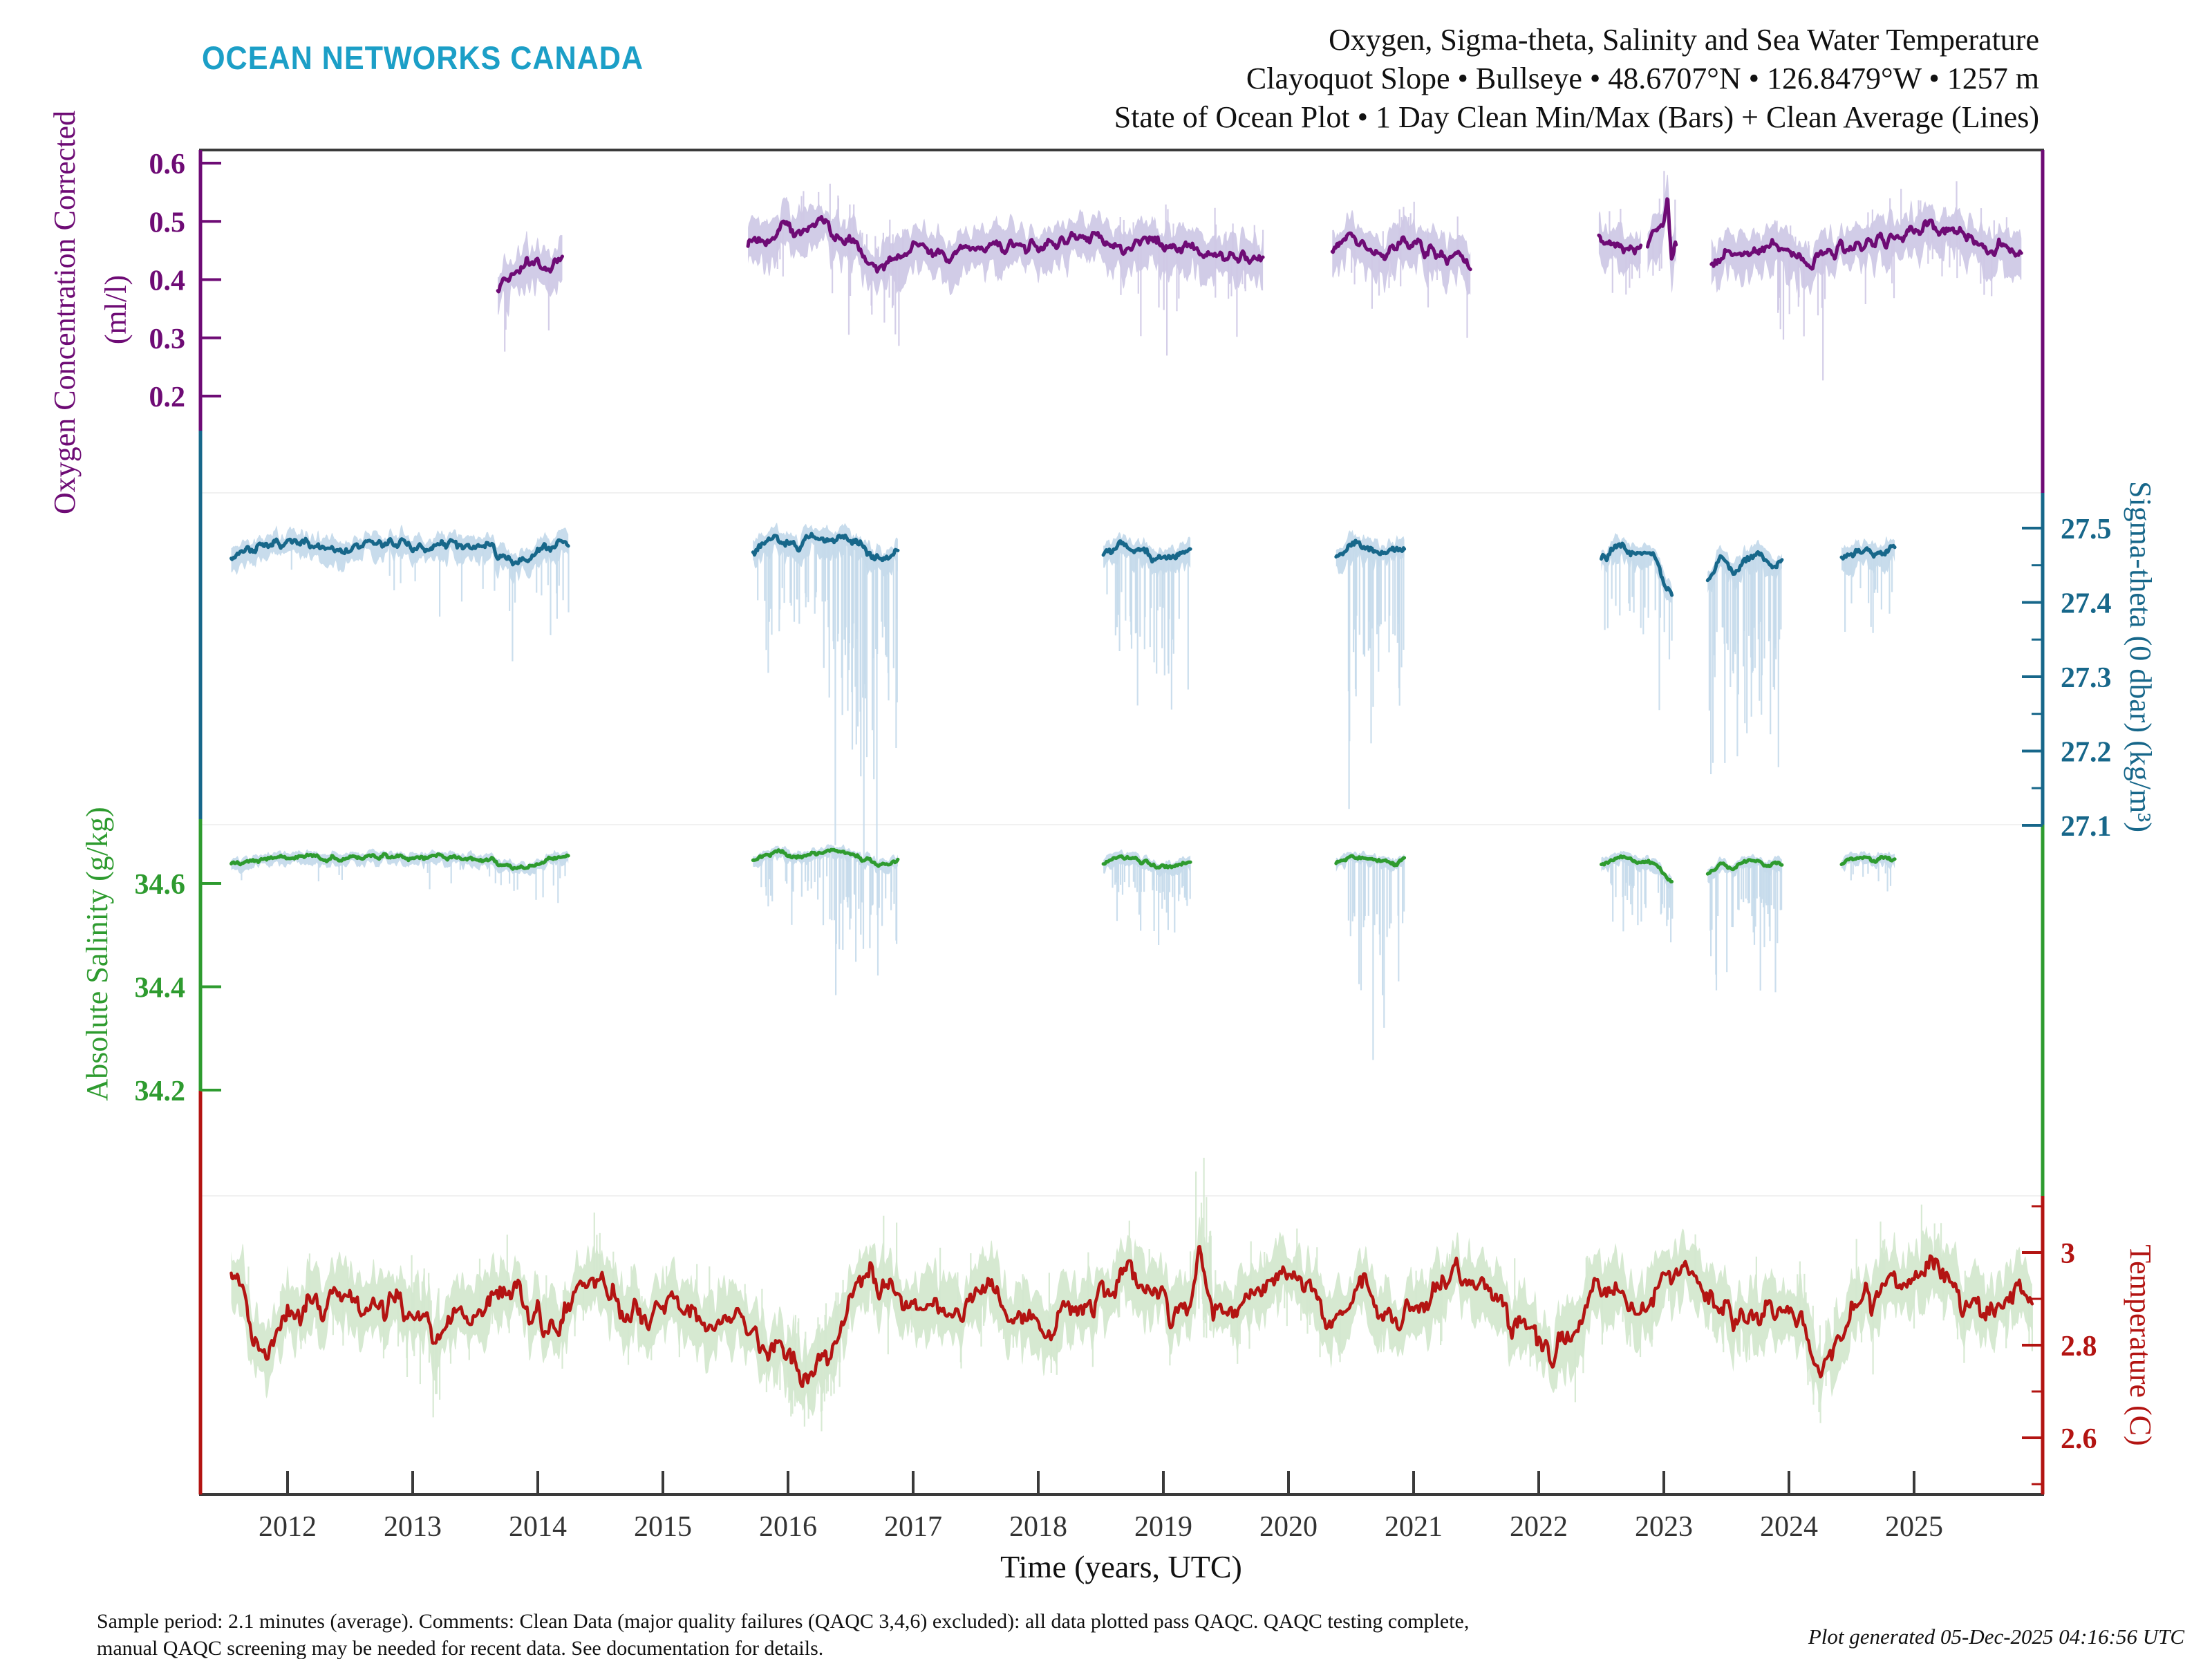 This screenshot has width=2212, height=1659. I want to click on year-label: 2017, so click(913, 1527).